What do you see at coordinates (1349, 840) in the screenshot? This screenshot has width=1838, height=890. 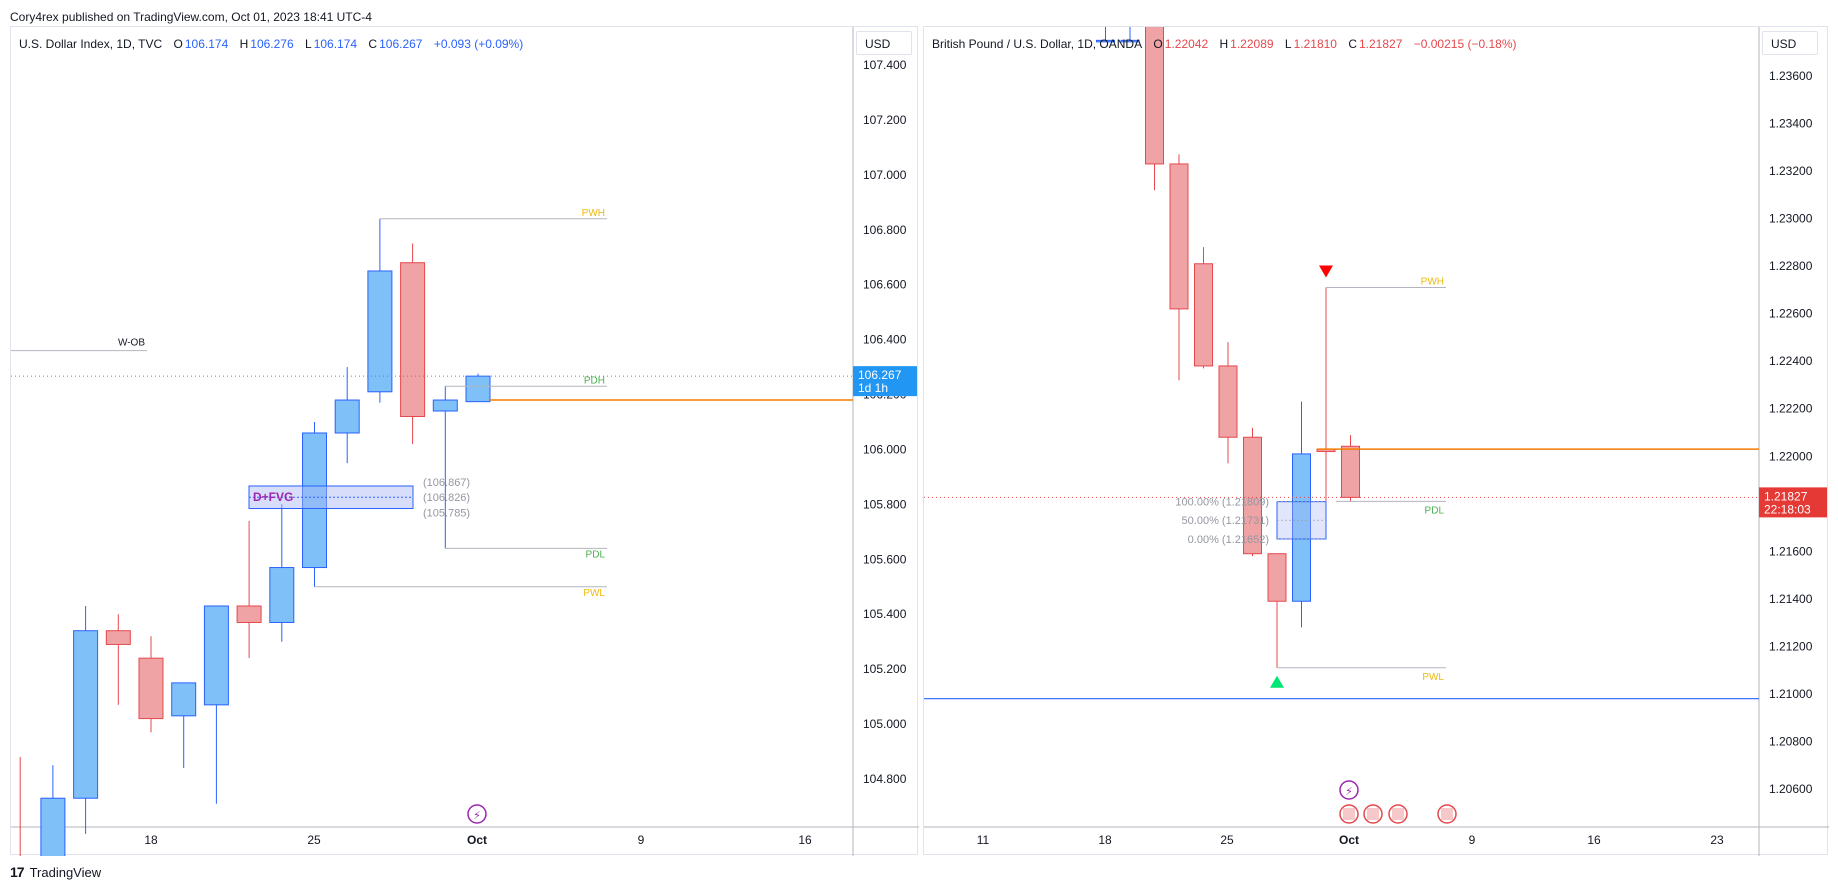 I see `gbpusd-x-tick-label: Oct` at bounding box center [1349, 840].